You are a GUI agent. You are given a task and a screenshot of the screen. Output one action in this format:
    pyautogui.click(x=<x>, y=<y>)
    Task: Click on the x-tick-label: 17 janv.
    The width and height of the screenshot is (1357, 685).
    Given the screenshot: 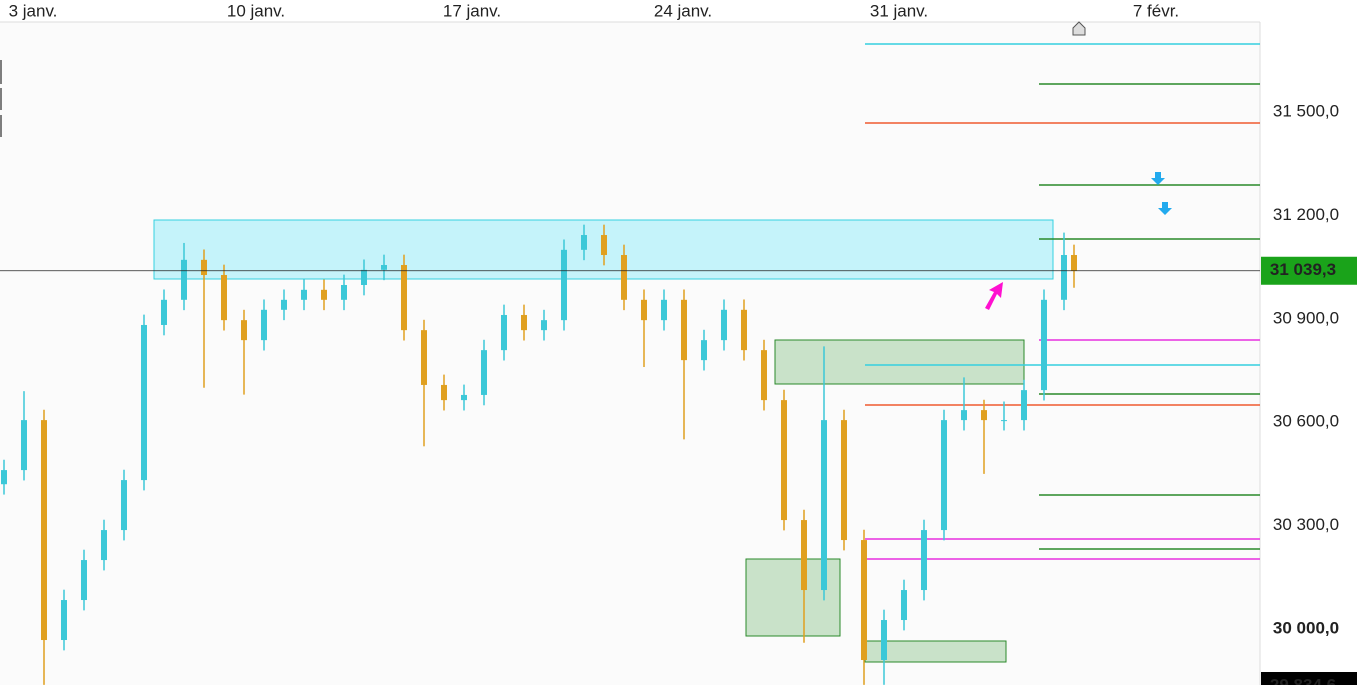 What is the action you would take?
    pyautogui.click(x=472, y=10)
    